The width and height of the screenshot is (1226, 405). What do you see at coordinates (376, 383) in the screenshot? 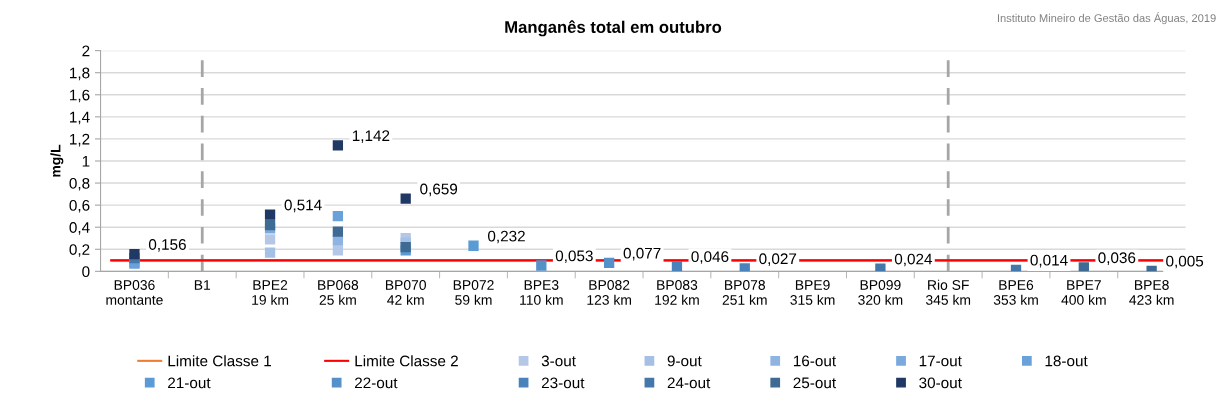
I see `legend-label: 22-out` at bounding box center [376, 383].